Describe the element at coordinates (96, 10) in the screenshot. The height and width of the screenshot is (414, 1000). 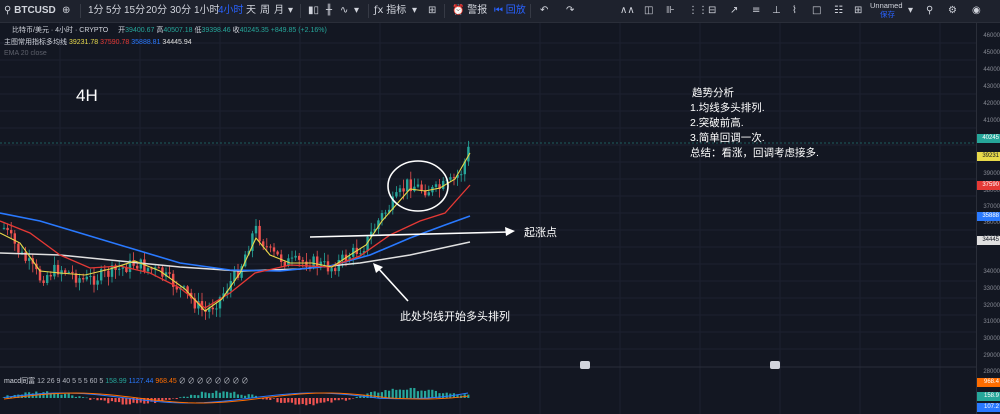
I see `interval-1m: 1分` at that location.